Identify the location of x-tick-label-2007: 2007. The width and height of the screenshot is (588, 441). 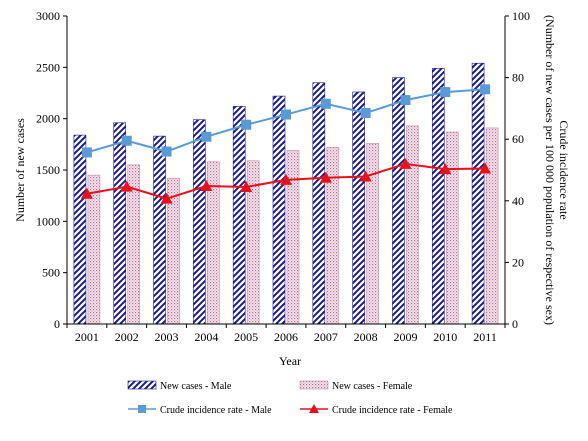
(326, 337).